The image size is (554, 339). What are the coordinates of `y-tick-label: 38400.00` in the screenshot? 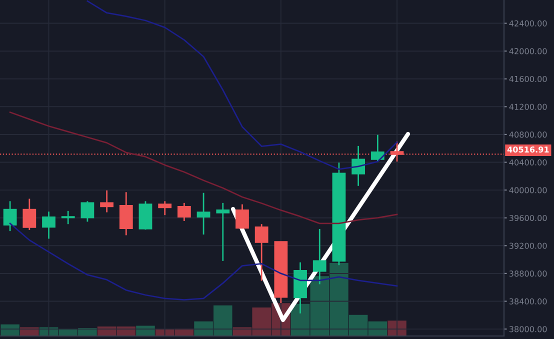 It's located at (528, 301).